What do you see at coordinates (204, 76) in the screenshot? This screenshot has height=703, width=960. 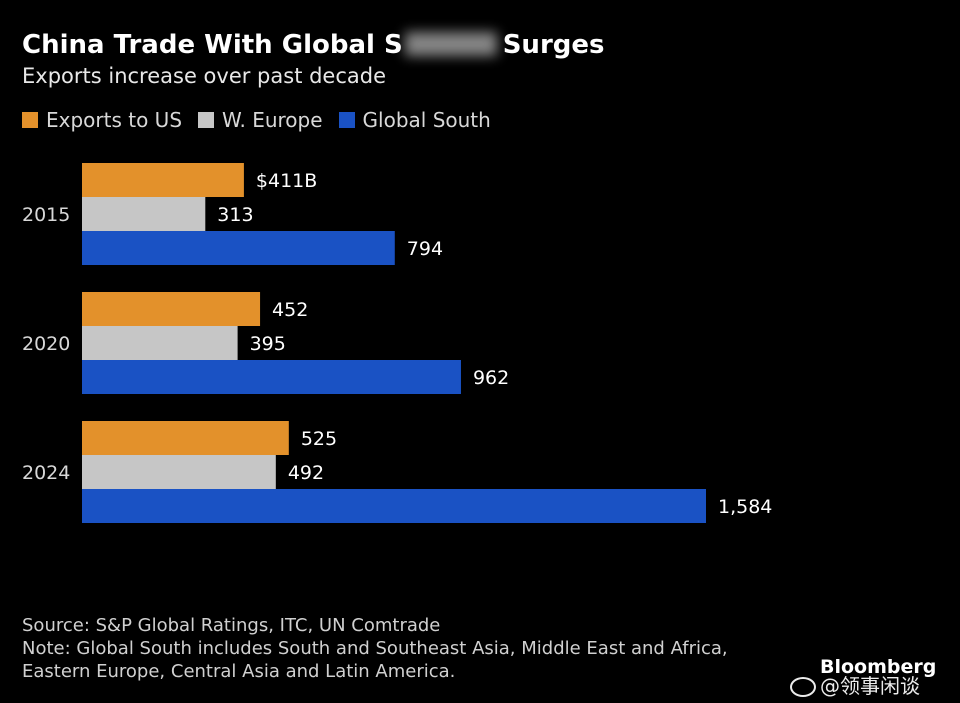 I see `chart-subtitle: Exports increase over past decade` at bounding box center [204, 76].